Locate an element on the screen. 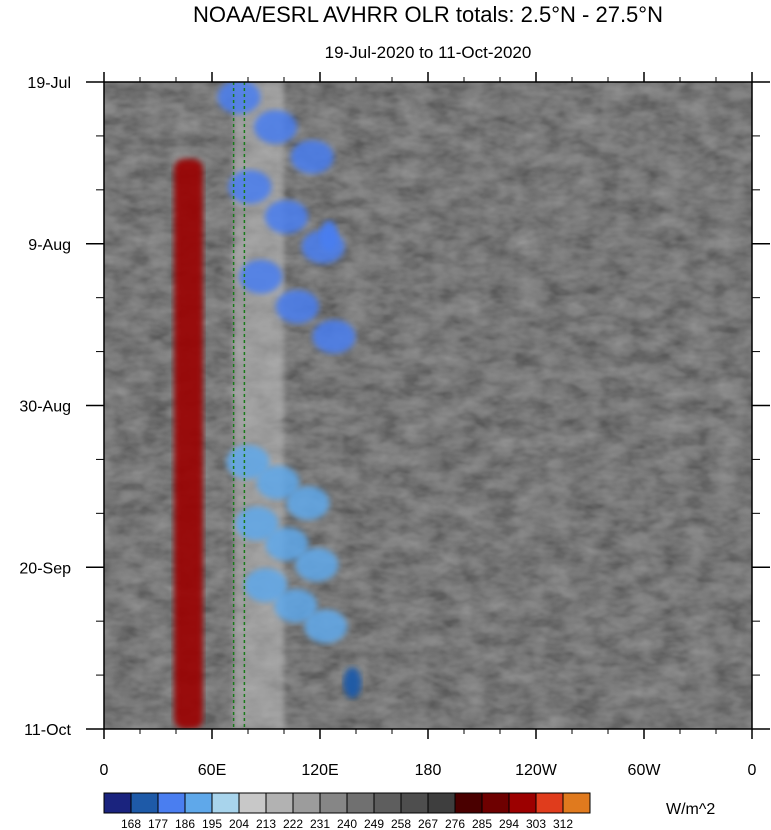 Image resolution: width=771 pixels, height=830 pixels. colorbar-label-16: 312 is located at coordinates (563, 823).